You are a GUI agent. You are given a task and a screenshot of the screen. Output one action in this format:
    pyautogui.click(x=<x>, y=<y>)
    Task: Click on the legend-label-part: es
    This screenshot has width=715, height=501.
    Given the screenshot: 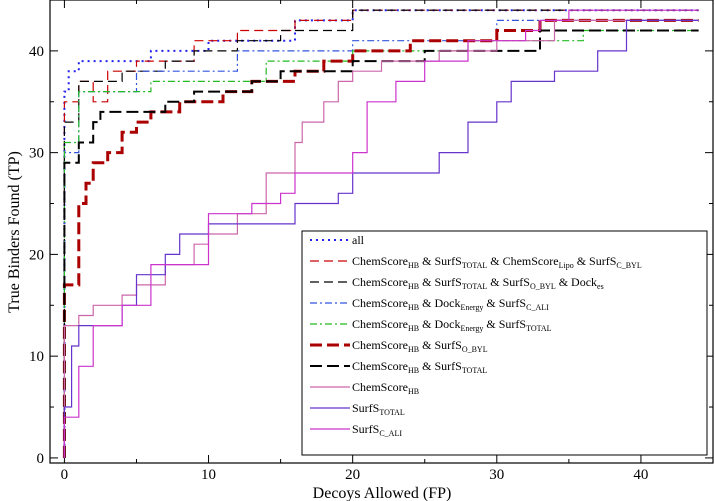 What is the action you would take?
    pyautogui.click(x=600, y=286)
    